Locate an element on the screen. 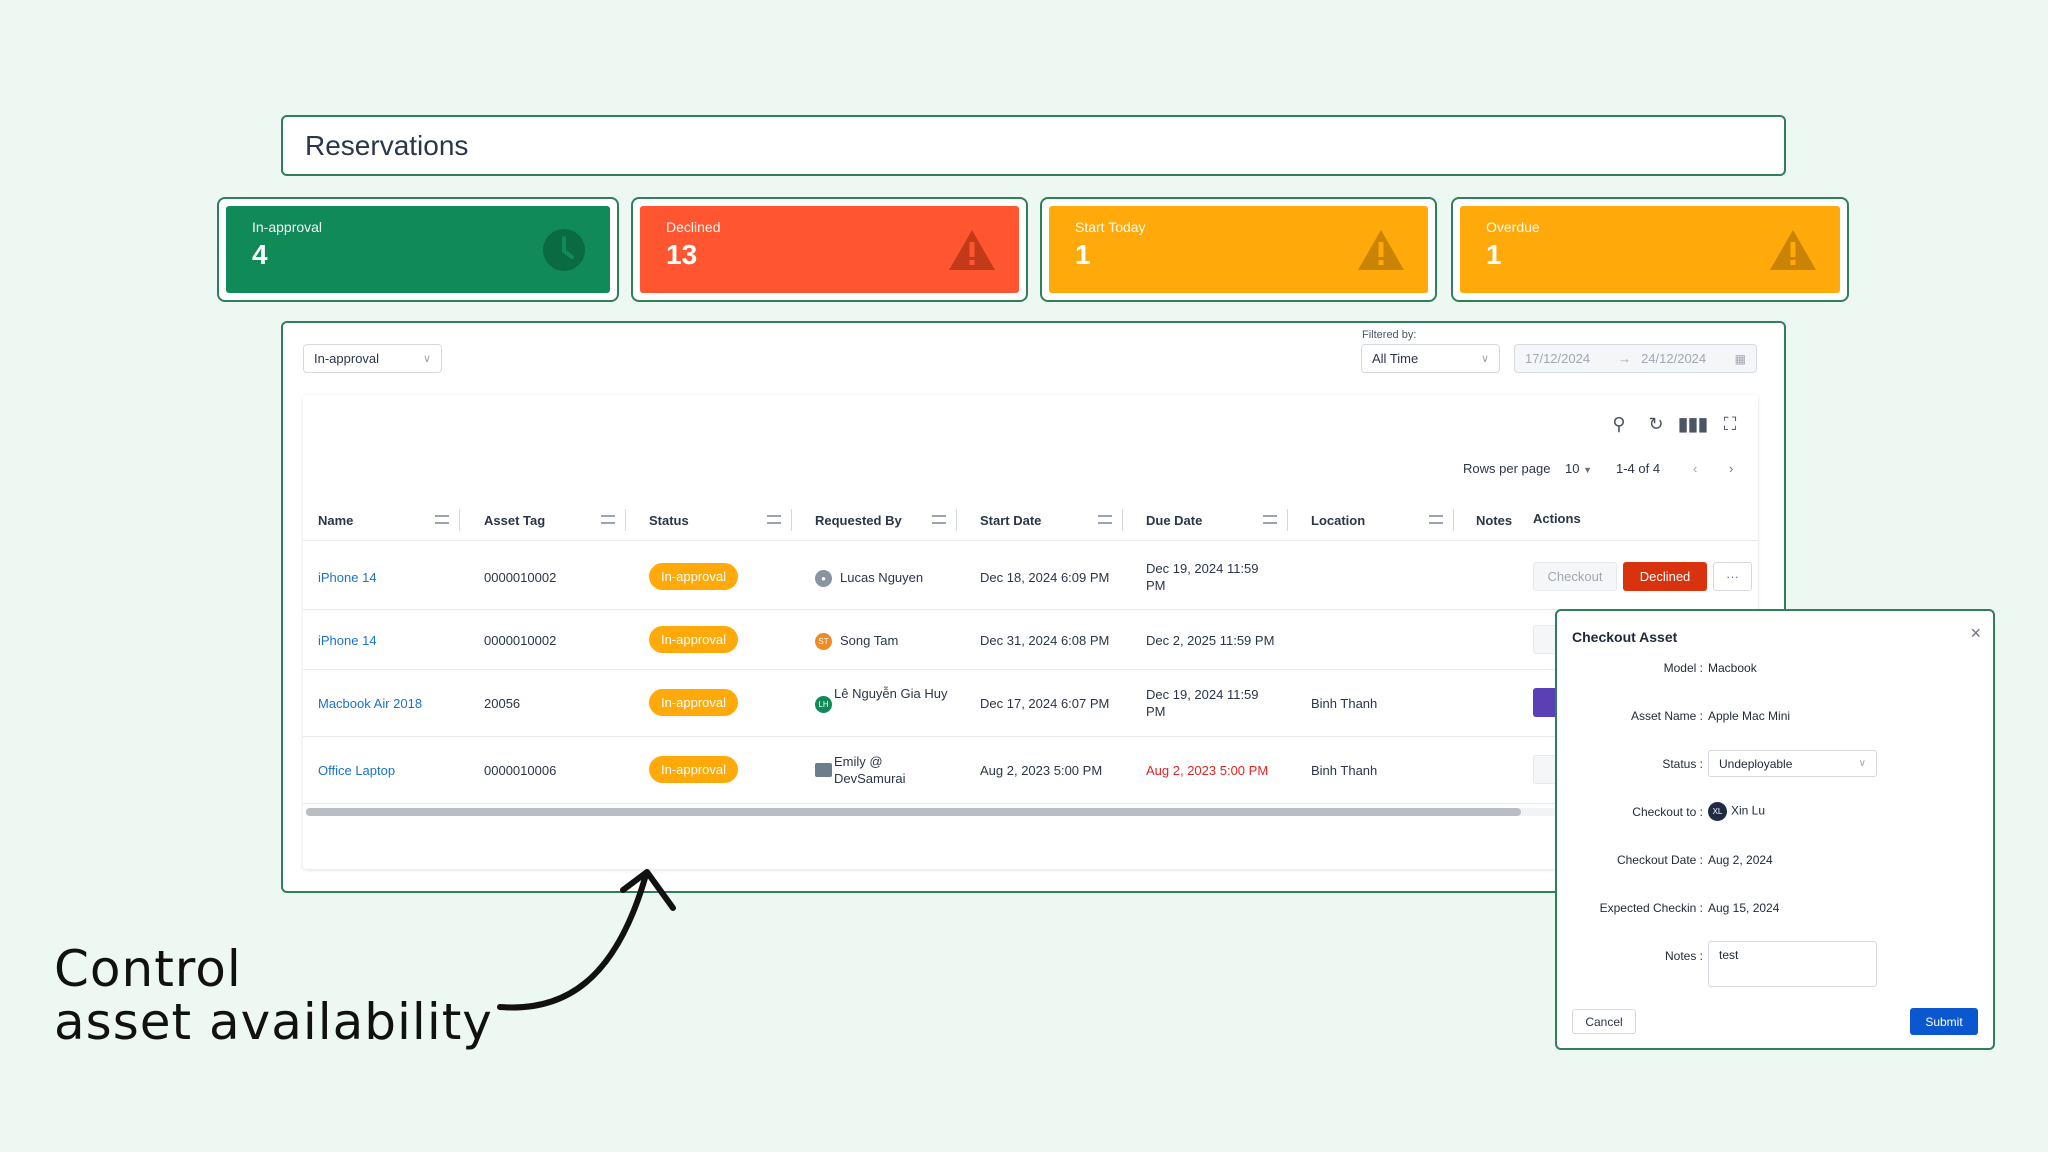 The width and height of the screenshot is (2048, 1152). column-header-name: Name is located at coordinates (336, 520).